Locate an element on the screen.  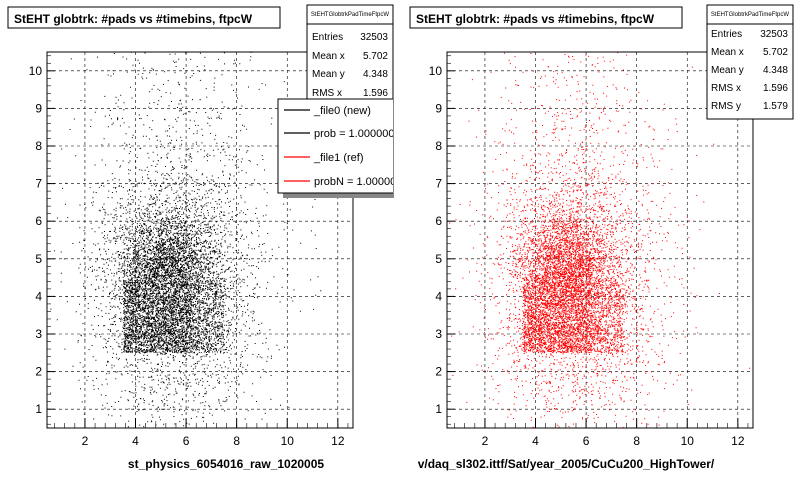
legend-entry-1: prob = 1.000000 is located at coordinates (354, 134).